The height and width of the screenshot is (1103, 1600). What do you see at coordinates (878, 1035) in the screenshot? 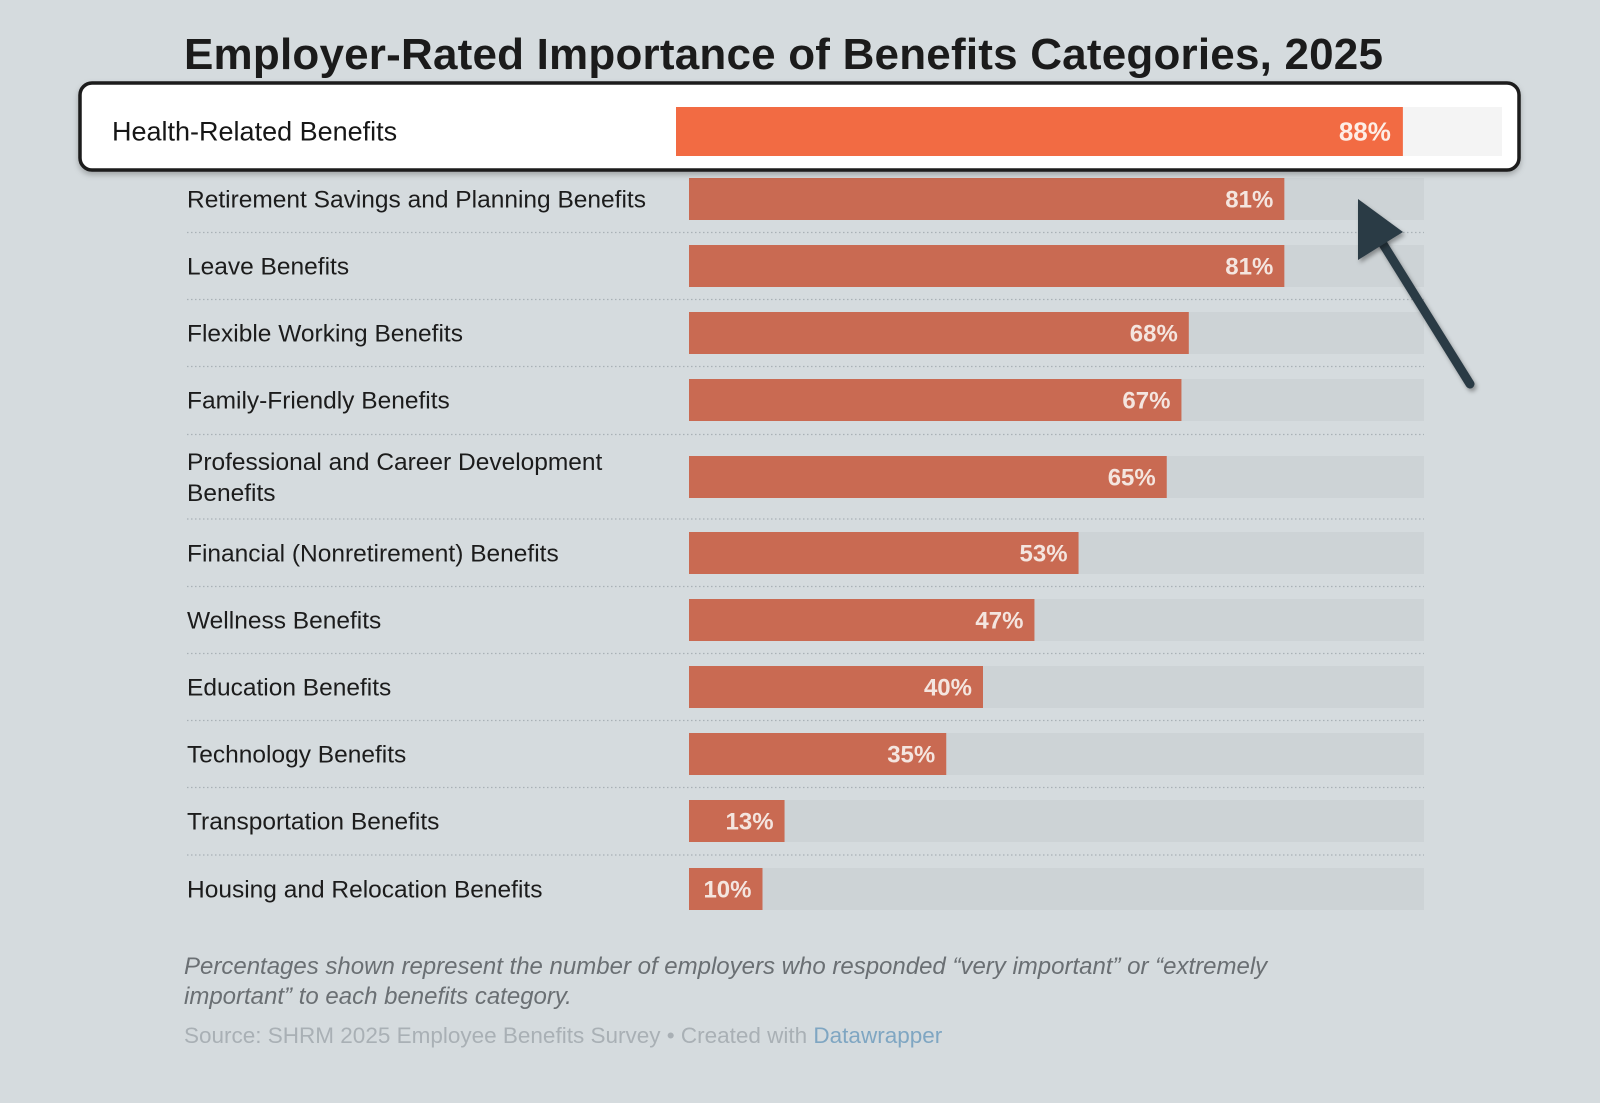
I see `datawrapper-link: Datawrapper` at bounding box center [878, 1035].